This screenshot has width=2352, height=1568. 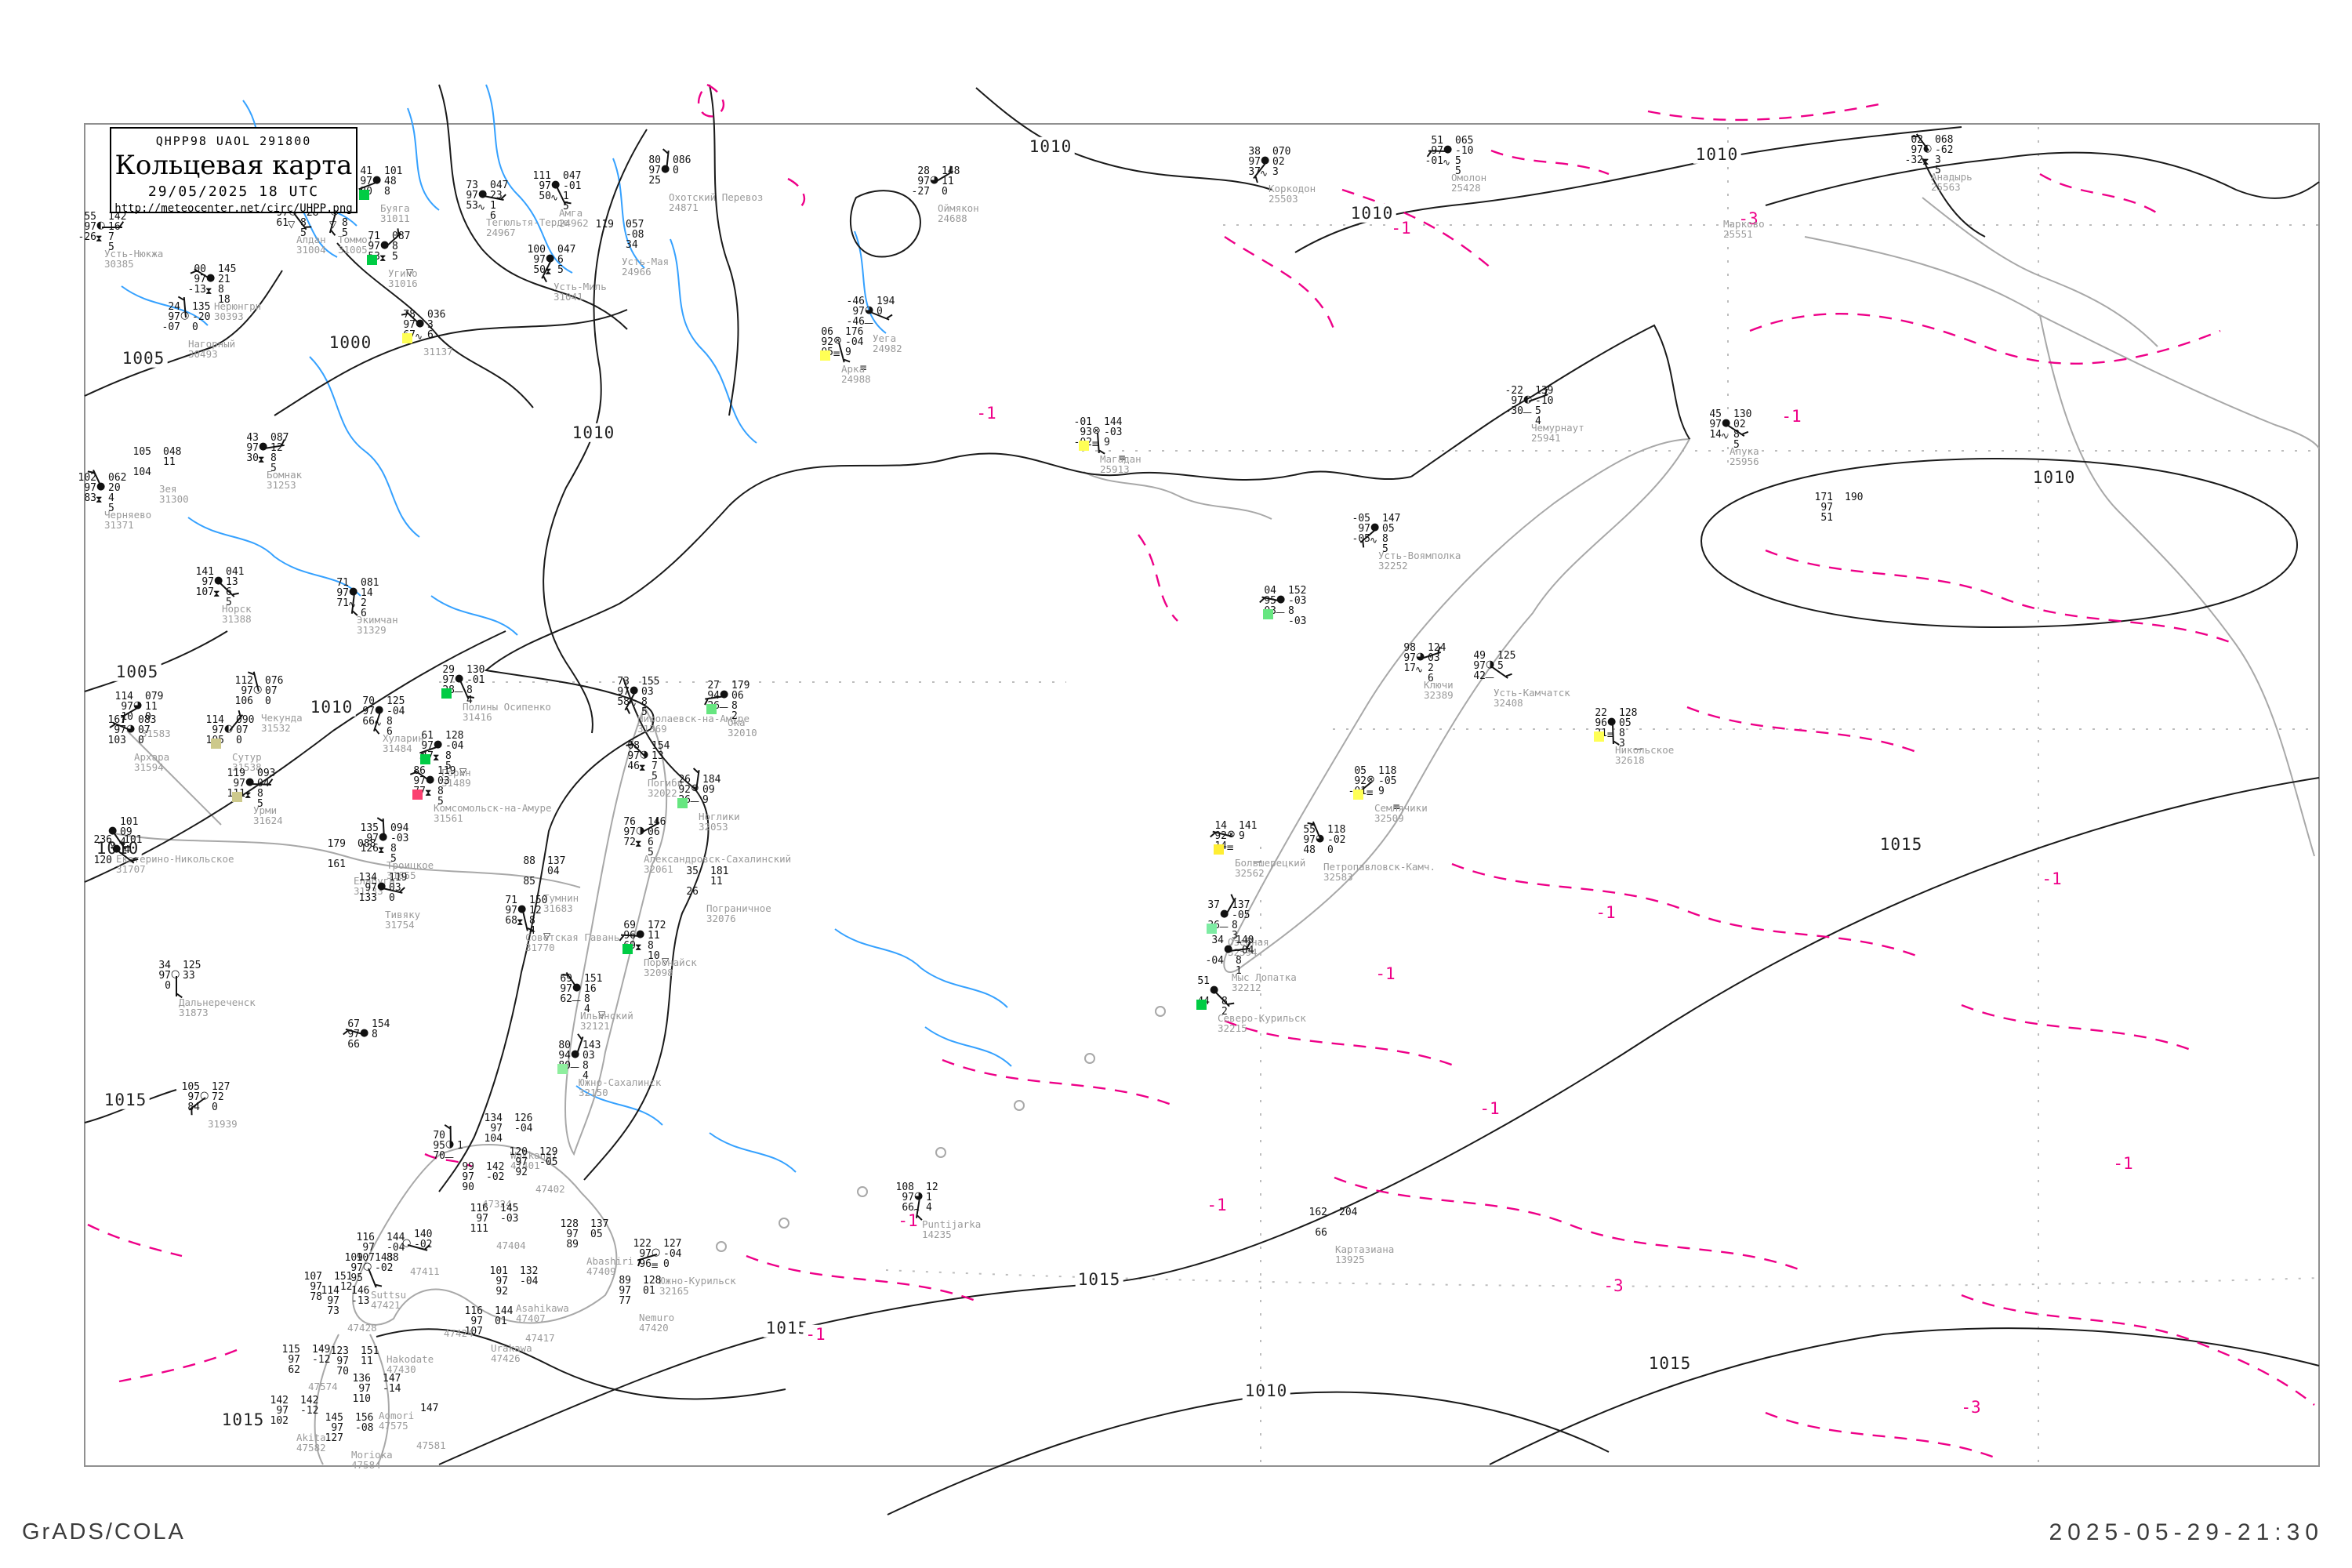 I want to click on cloud-cover-icon: ⊗, so click(x=1371, y=780).